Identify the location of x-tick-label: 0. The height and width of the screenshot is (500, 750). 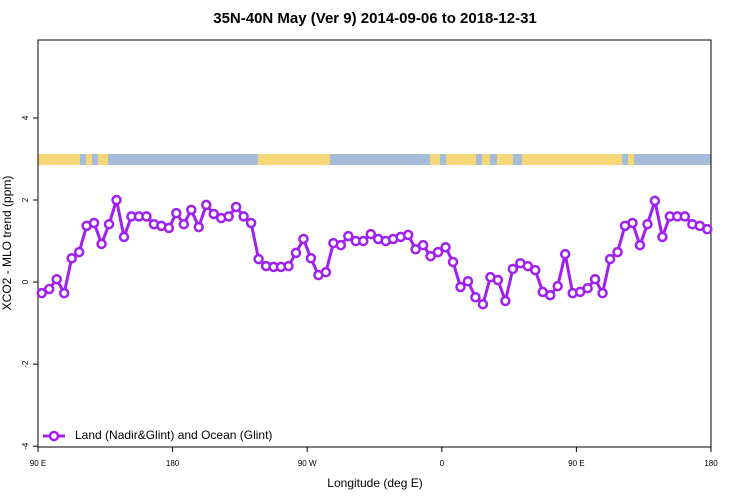
(442, 463).